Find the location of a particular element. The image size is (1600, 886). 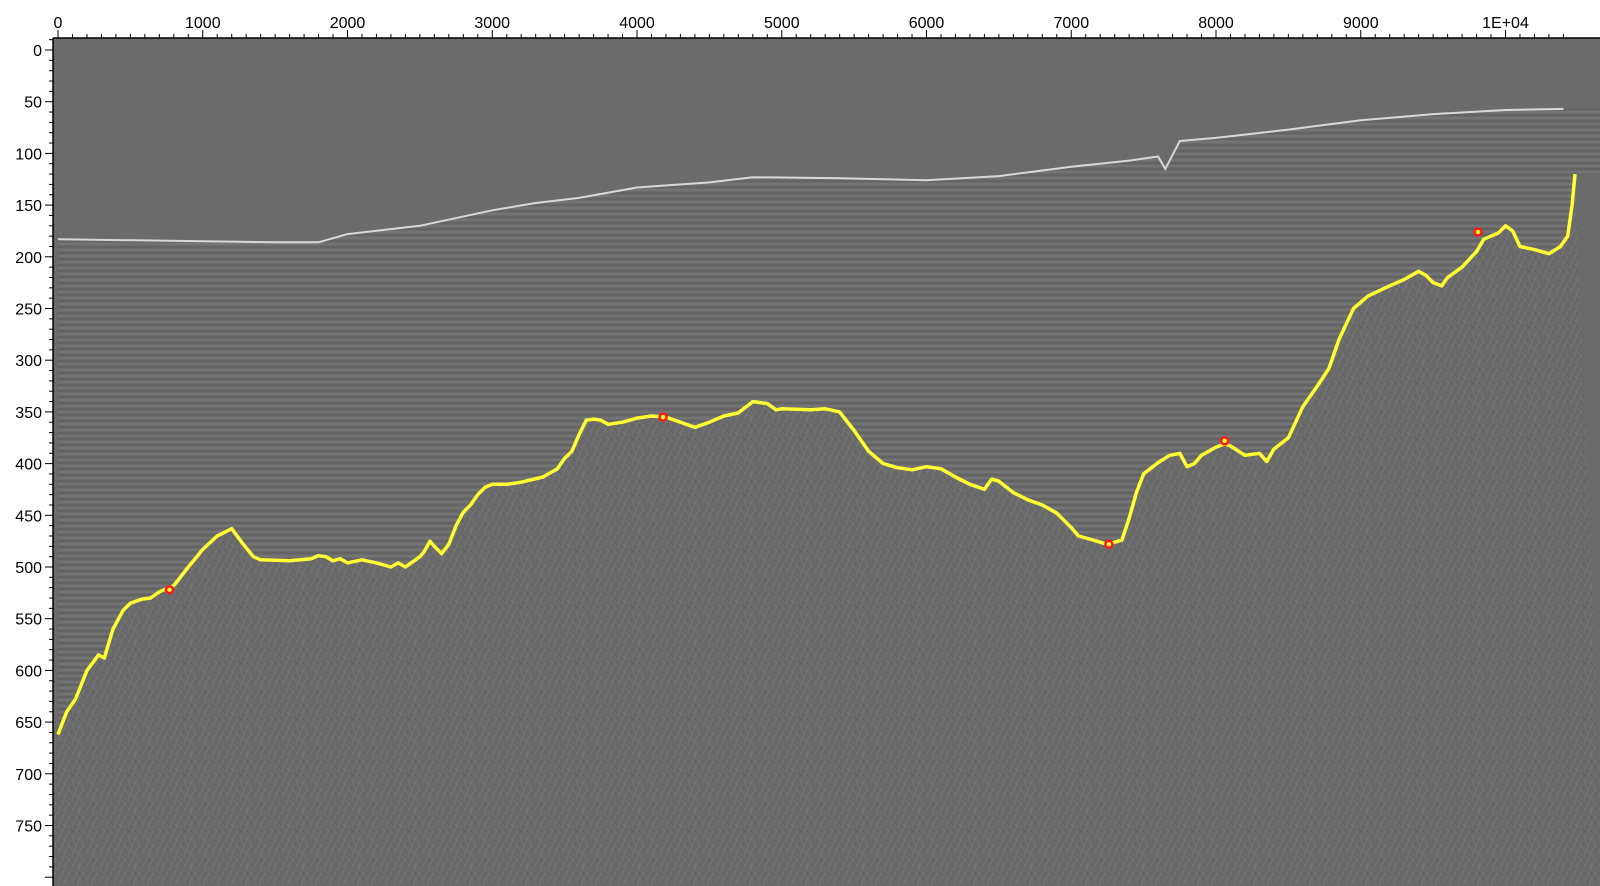

x-tick-label: 1000 is located at coordinates (203, 23).